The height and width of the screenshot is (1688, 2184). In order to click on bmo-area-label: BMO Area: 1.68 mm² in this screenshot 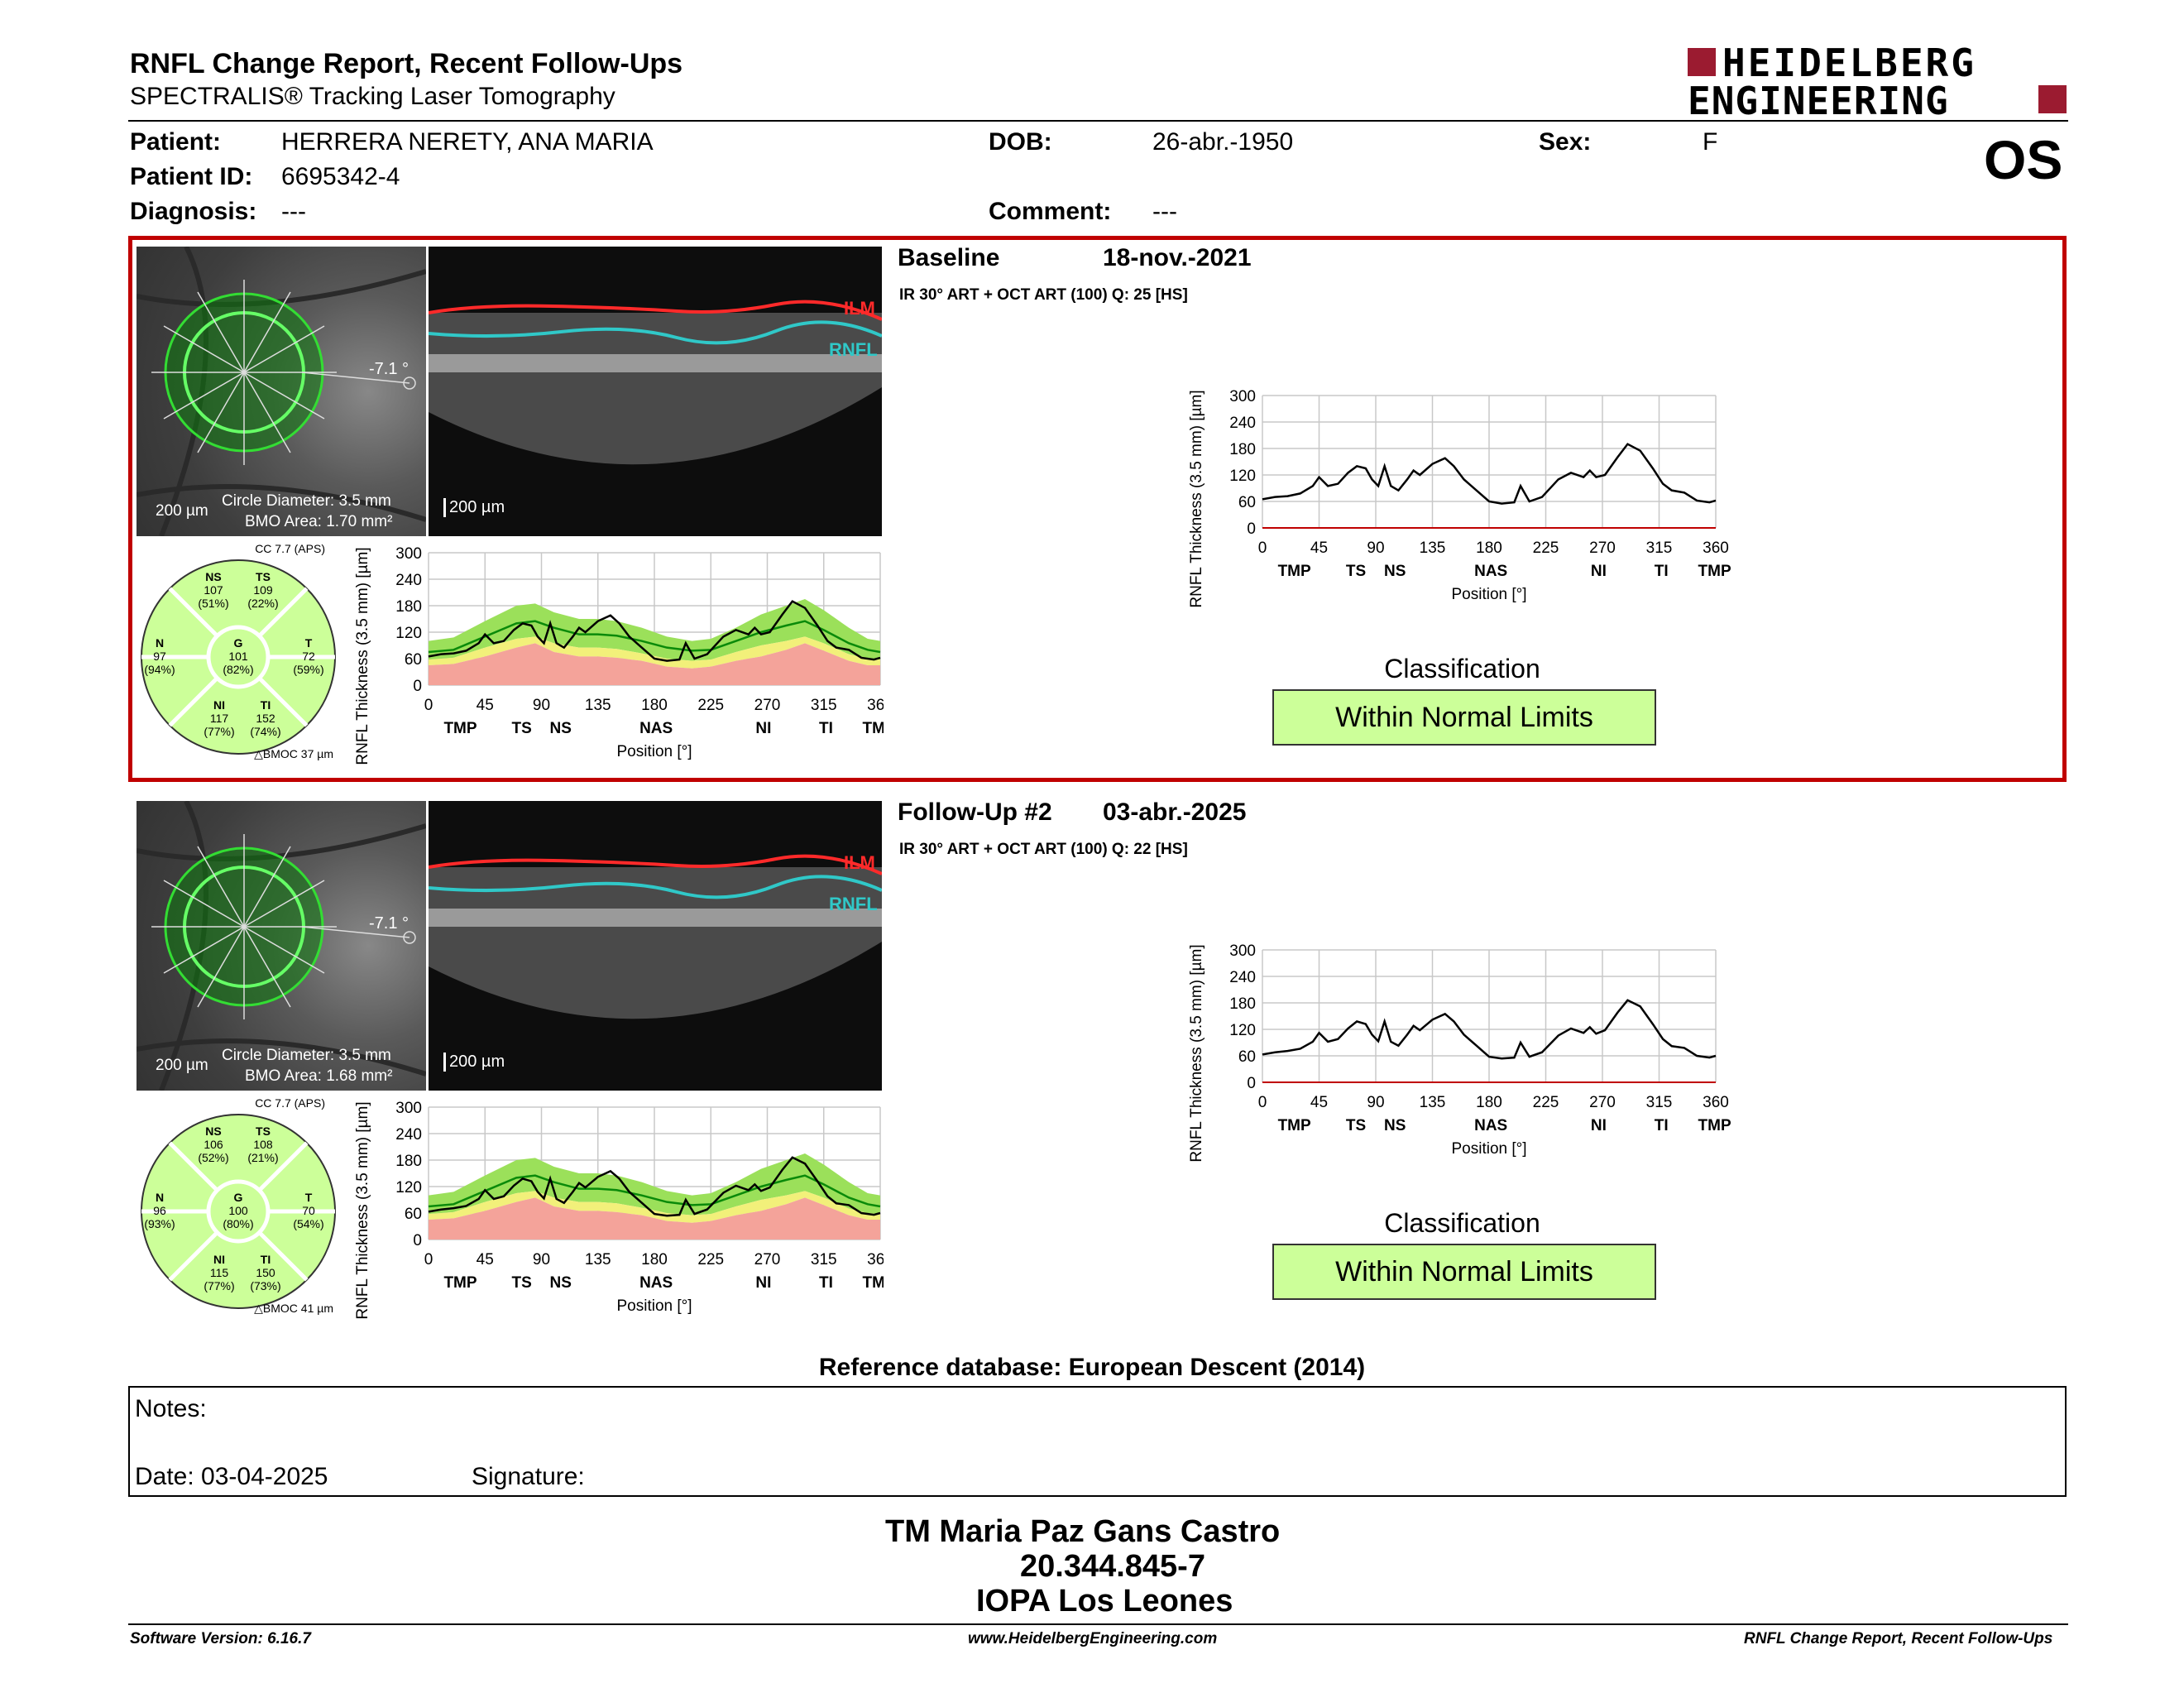, I will do `click(319, 1076)`.